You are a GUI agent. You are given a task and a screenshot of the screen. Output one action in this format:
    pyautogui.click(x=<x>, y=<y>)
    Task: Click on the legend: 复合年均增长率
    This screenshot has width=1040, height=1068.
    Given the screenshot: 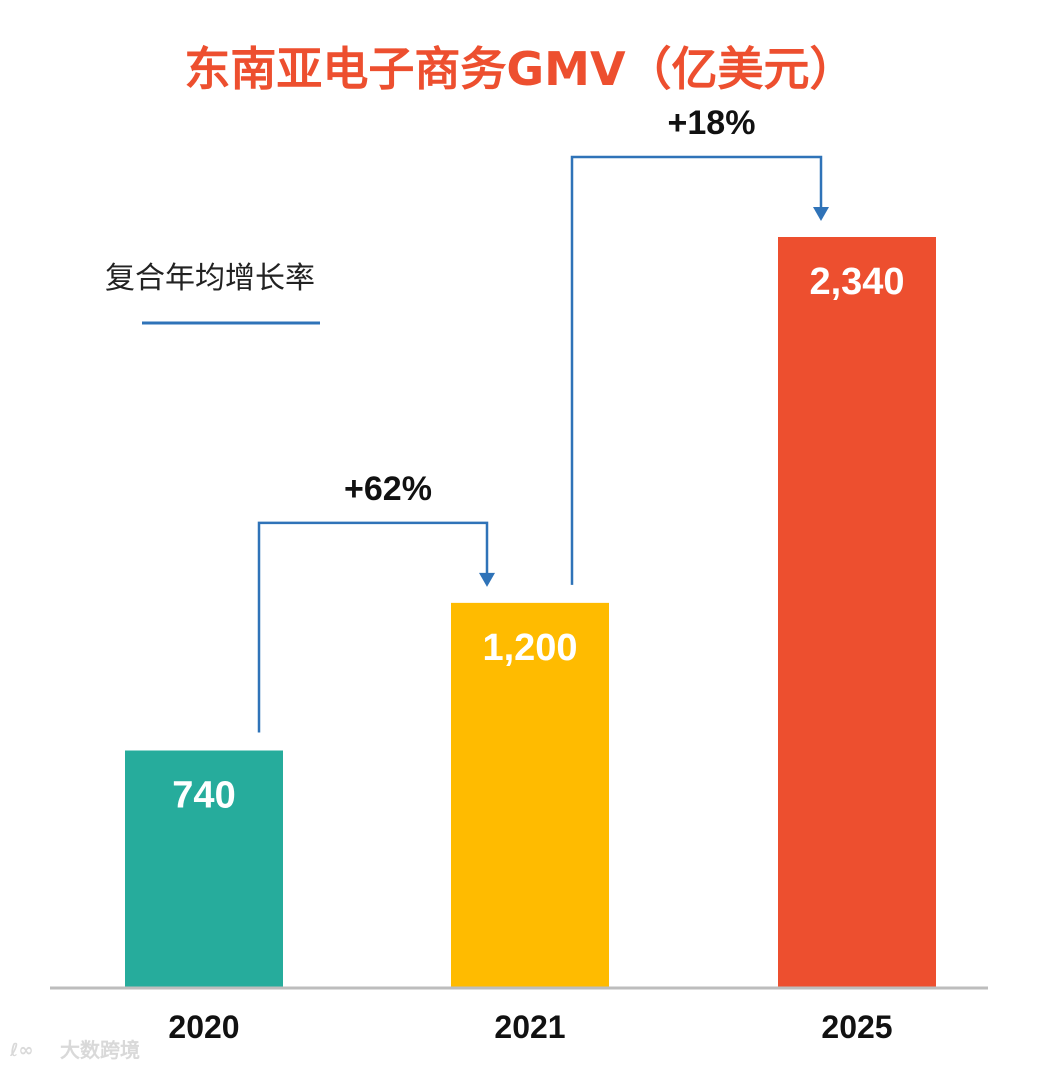 What is the action you would take?
    pyautogui.click(x=212, y=293)
    